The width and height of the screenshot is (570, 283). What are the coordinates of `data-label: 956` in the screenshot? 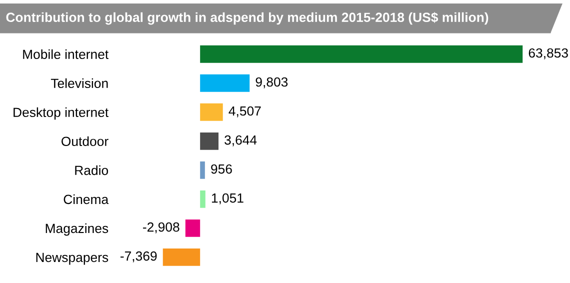 It's located at (221, 169).